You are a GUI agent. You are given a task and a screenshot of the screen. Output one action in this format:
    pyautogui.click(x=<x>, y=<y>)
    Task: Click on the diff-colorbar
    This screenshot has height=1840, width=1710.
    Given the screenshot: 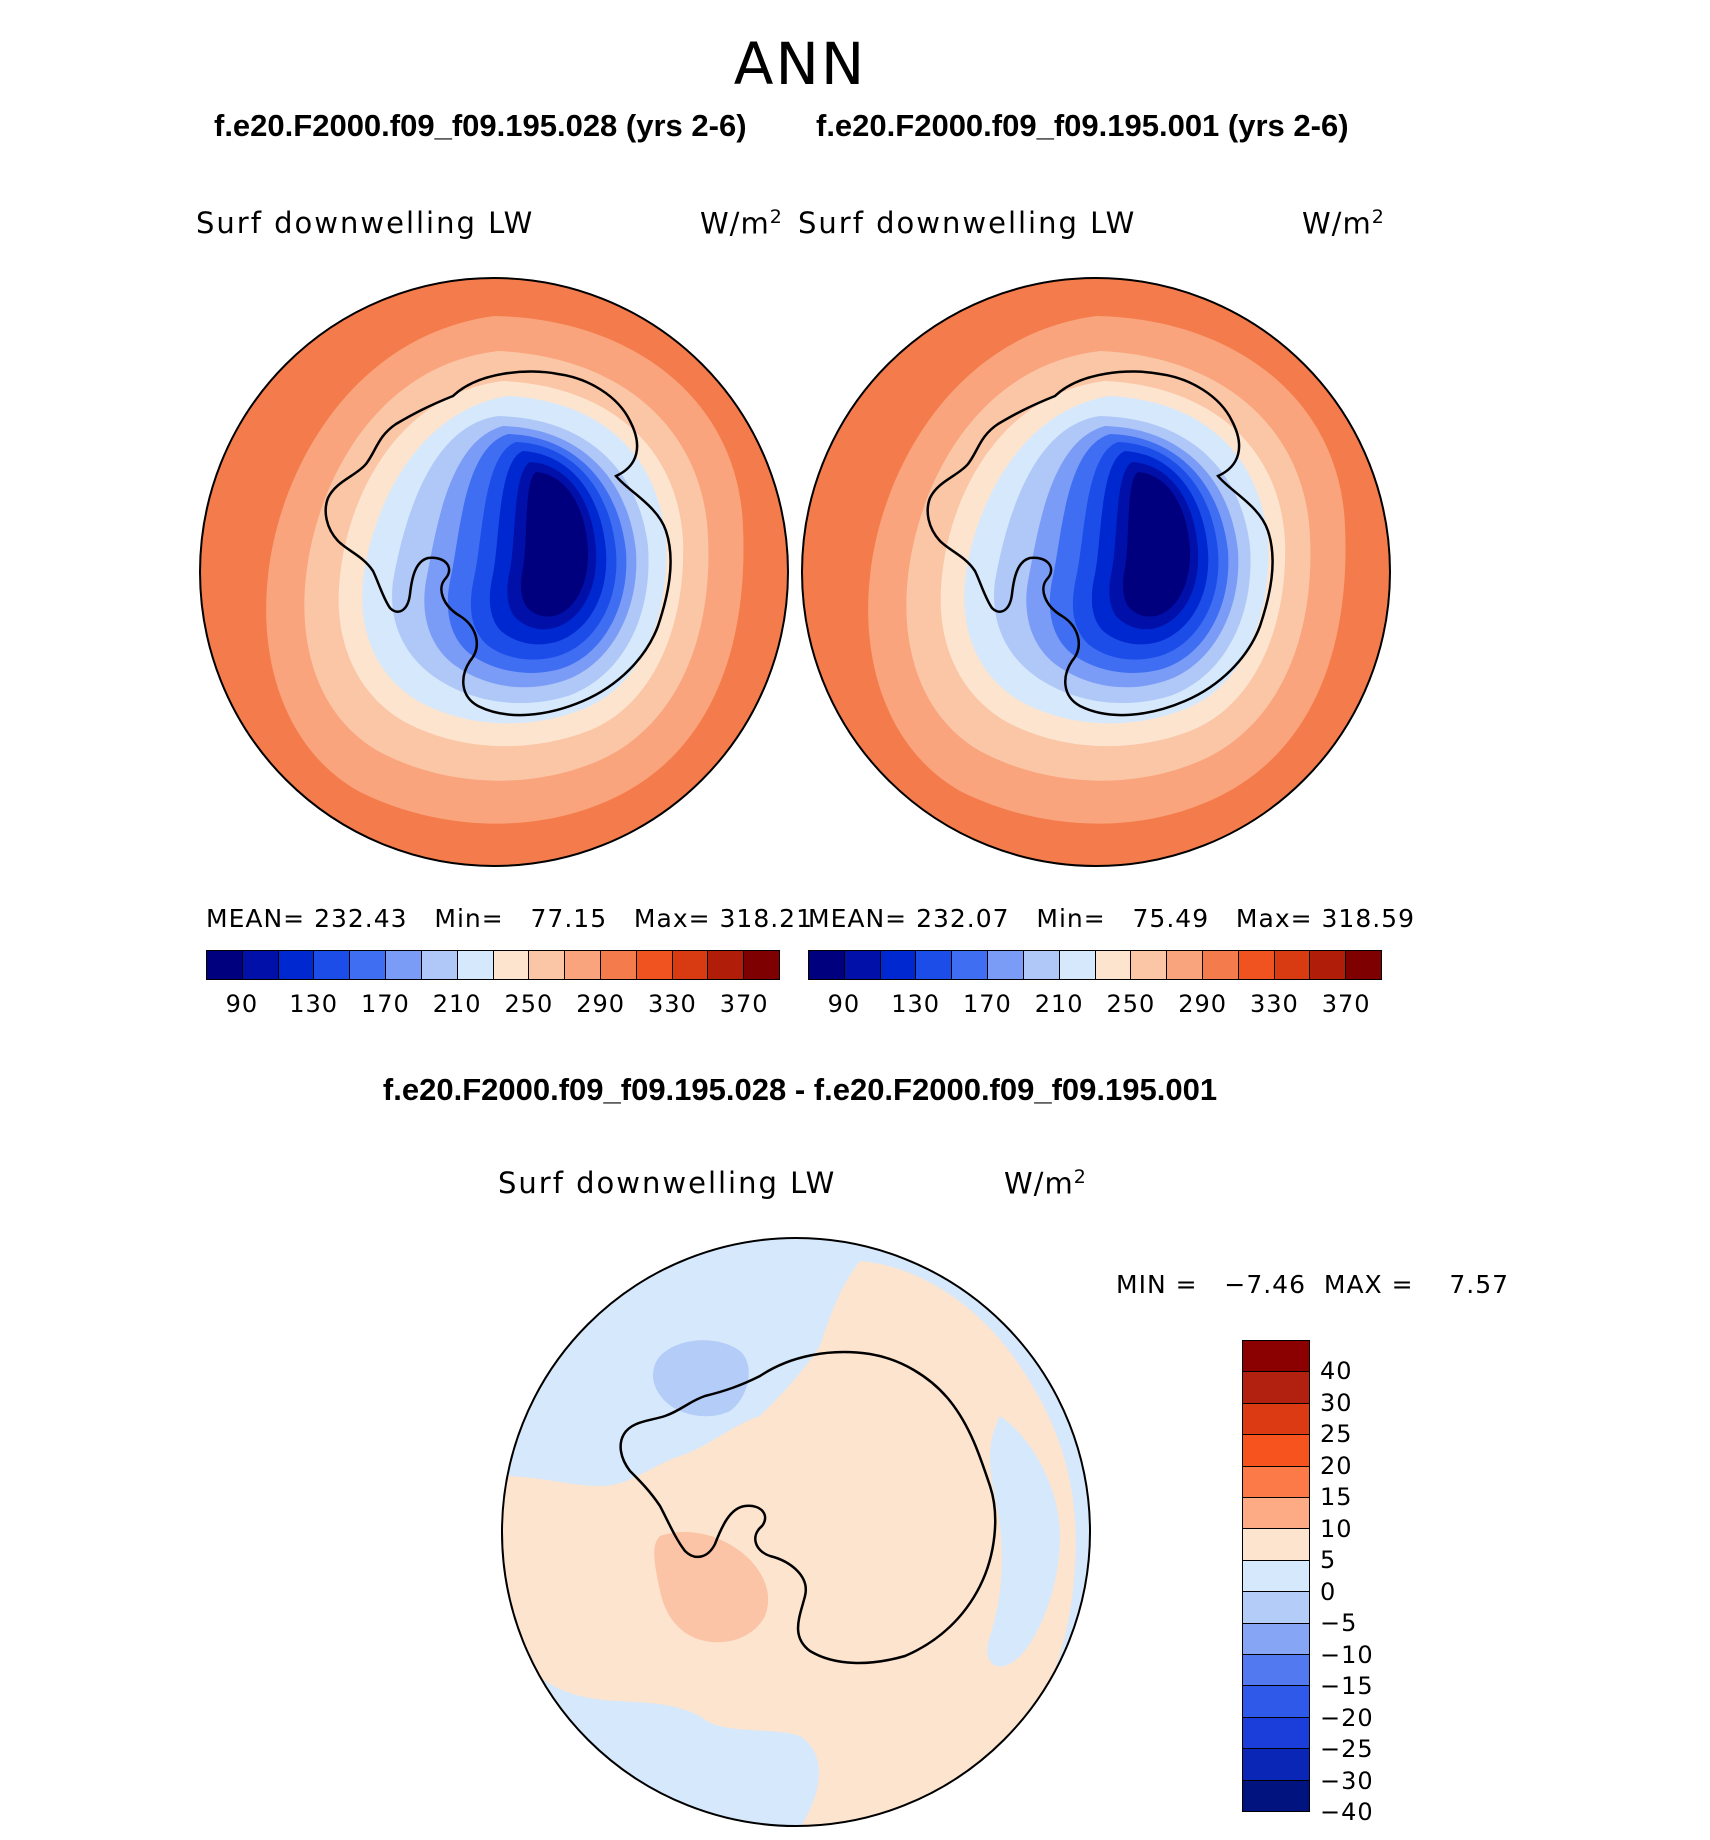 What is the action you would take?
    pyautogui.click(x=1276, y=1576)
    